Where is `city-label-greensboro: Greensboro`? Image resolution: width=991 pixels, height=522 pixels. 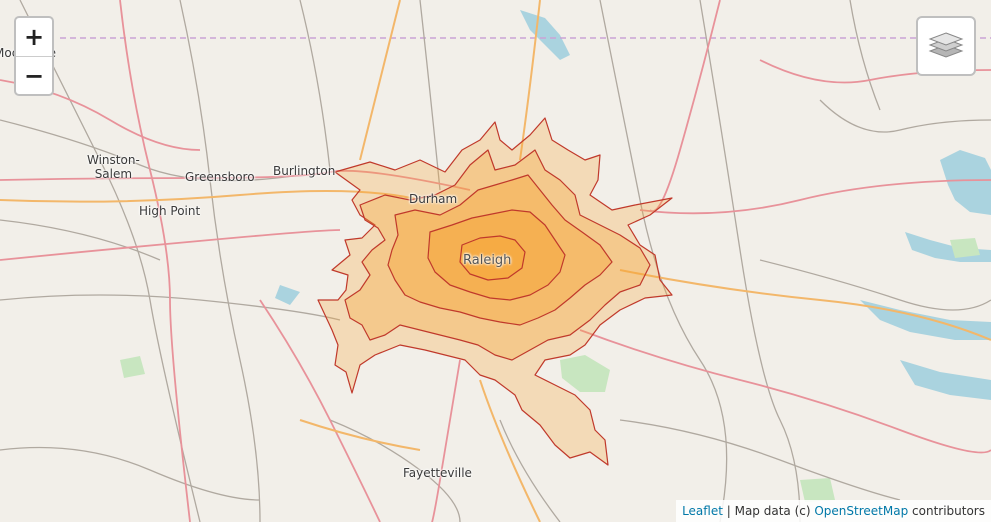 city-label-greensboro: Greensboro is located at coordinates (220, 177).